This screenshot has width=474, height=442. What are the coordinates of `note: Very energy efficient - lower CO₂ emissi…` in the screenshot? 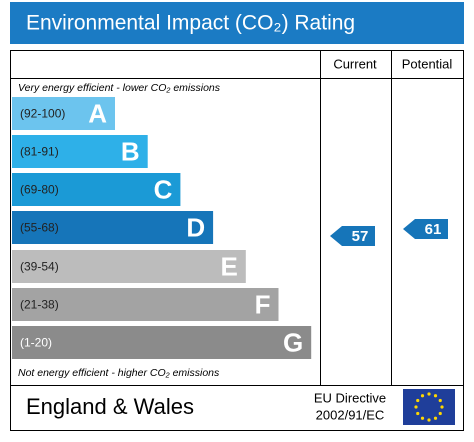 It's located at (119, 88).